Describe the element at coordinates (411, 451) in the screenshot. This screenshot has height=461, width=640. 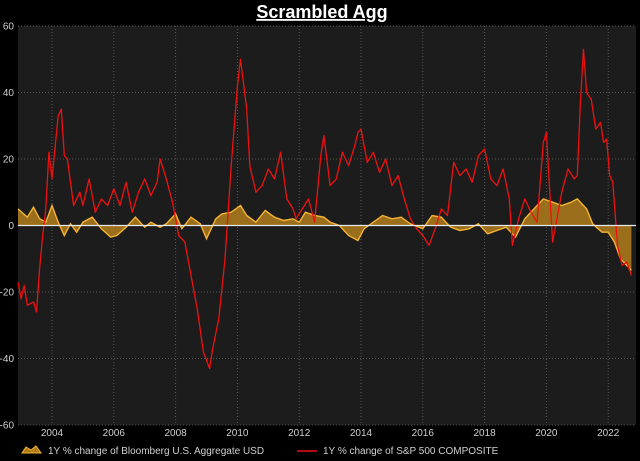
I see `legend-label-spx: 1Y % change of S&P 500 COMPOSITE` at that location.